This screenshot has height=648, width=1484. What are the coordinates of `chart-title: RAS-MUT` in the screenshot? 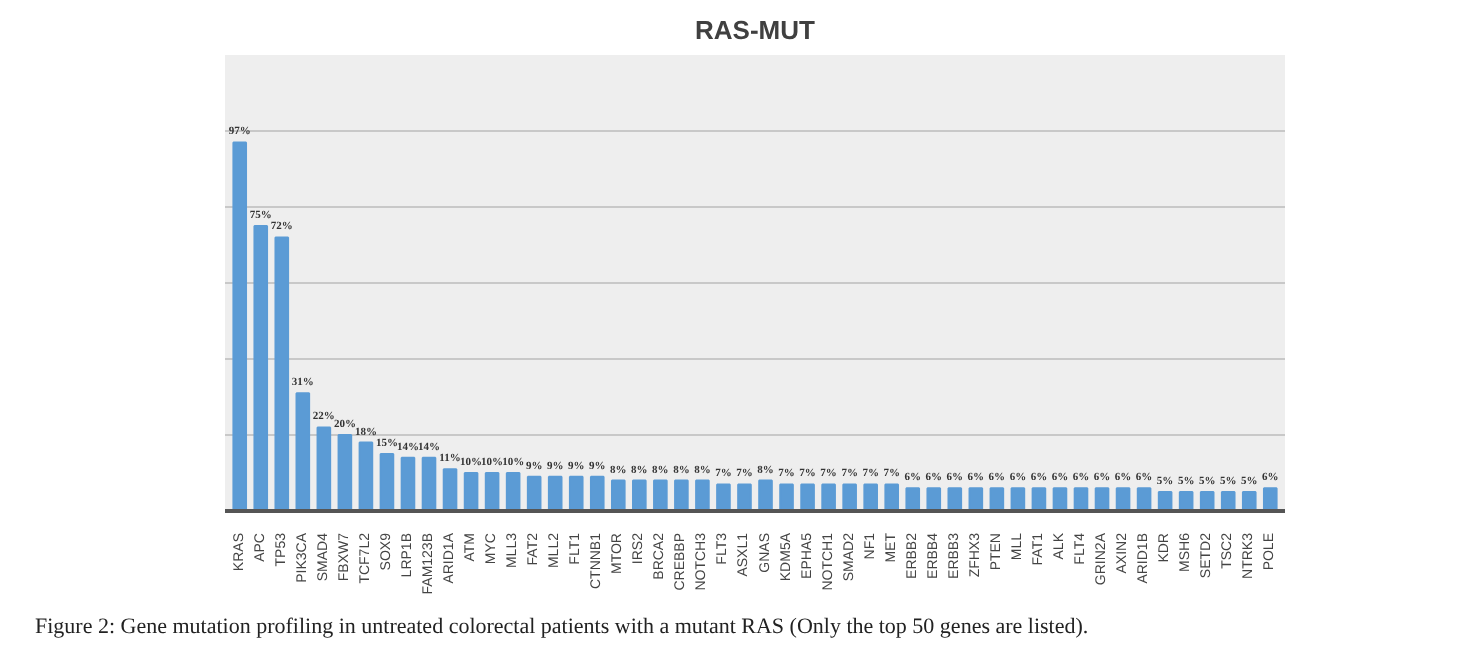 It's located at (755, 30).